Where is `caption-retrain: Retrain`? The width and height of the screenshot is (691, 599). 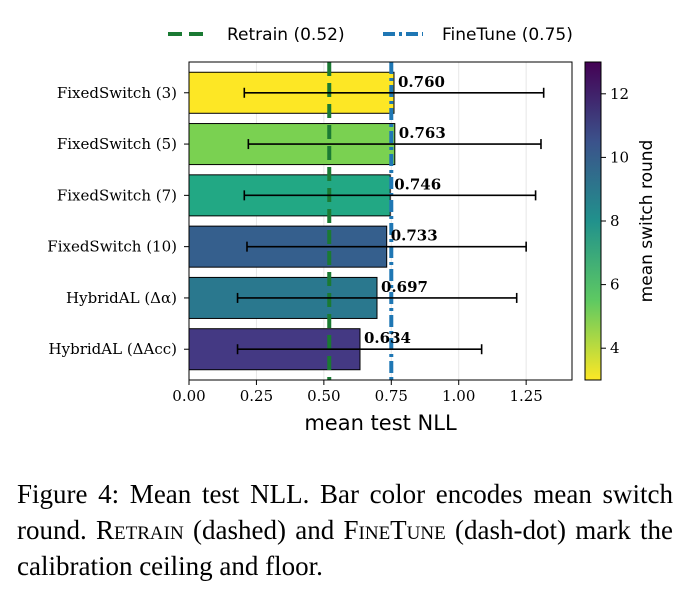 caption-retrain: Retrain is located at coordinates (140, 530).